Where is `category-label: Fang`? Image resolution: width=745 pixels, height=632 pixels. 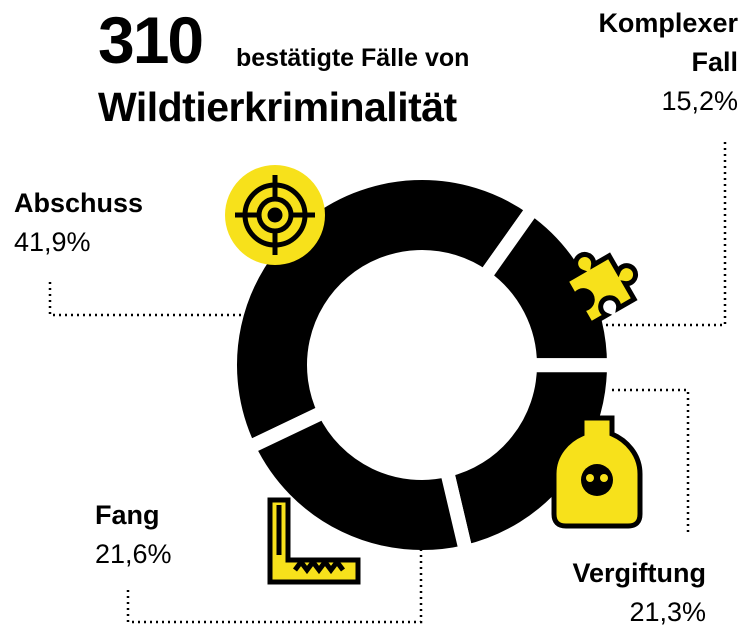 category-label: Fang is located at coordinates (127, 515).